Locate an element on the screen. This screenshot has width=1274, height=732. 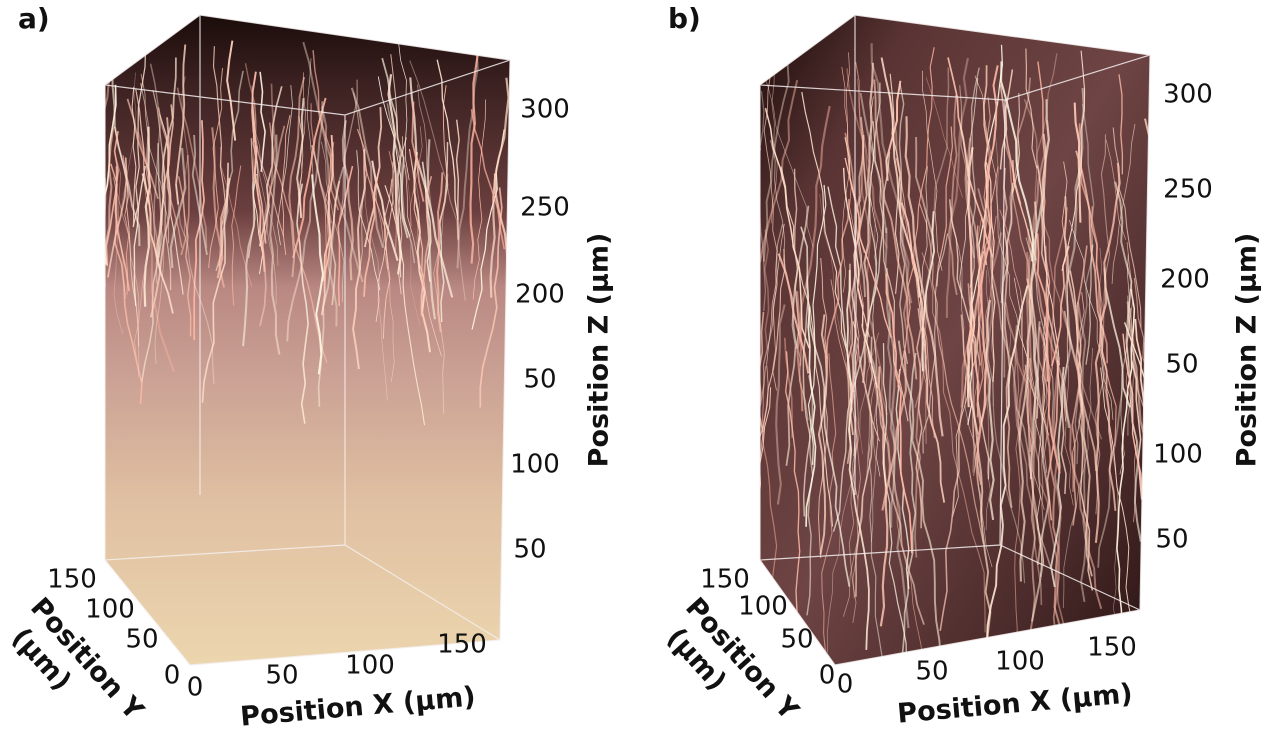
x-tick-label: 100 is located at coordinates (1020, 662).